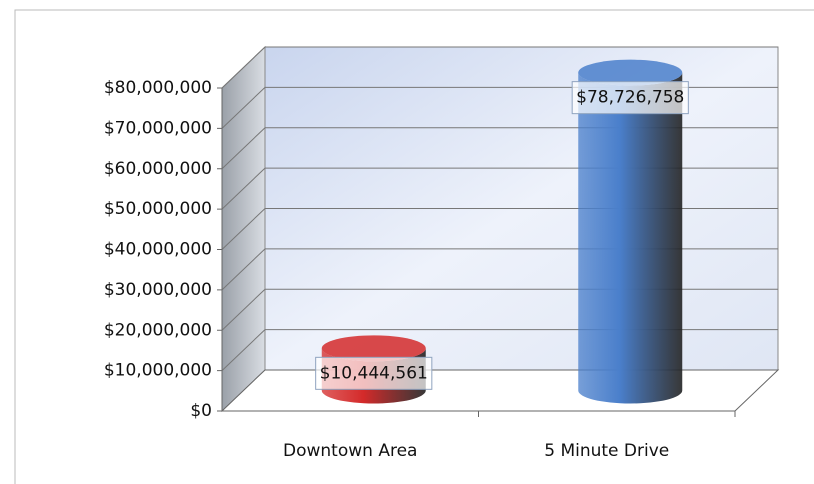  I want to click on x-tick-label: 5 Minute Drive, so click(606, 451).